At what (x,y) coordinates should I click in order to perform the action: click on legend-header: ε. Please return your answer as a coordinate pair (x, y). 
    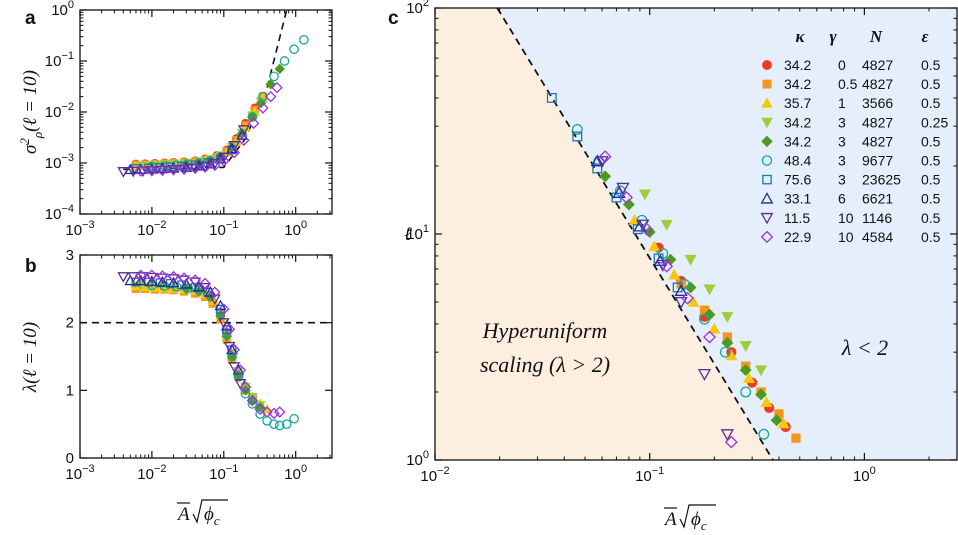
    Looking at the image, I should click on (925, 36).